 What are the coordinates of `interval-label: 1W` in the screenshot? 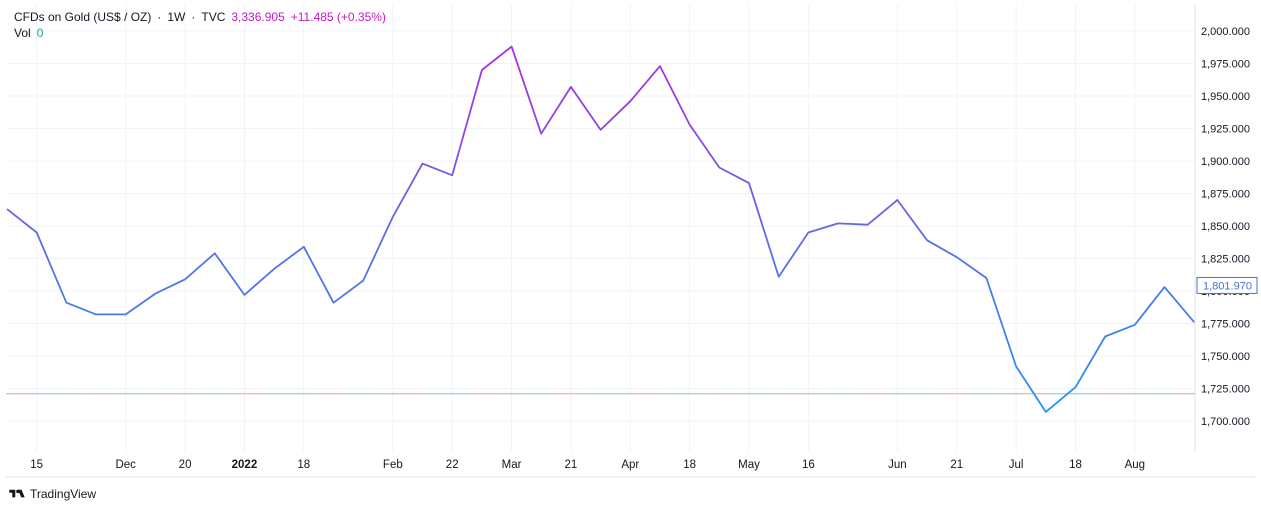 It's located at (176, 17).